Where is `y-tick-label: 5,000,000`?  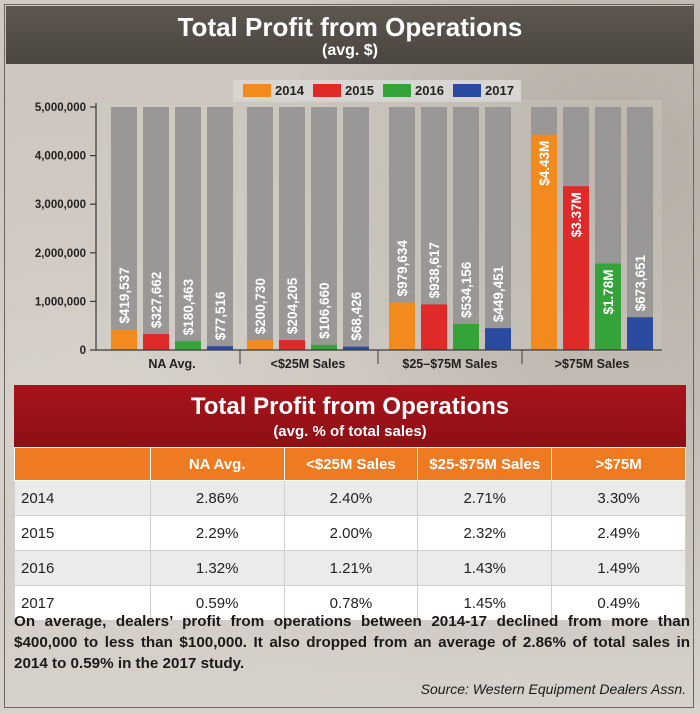 y-tick-label: 5,000,000 is located at coordinates (60, 108).